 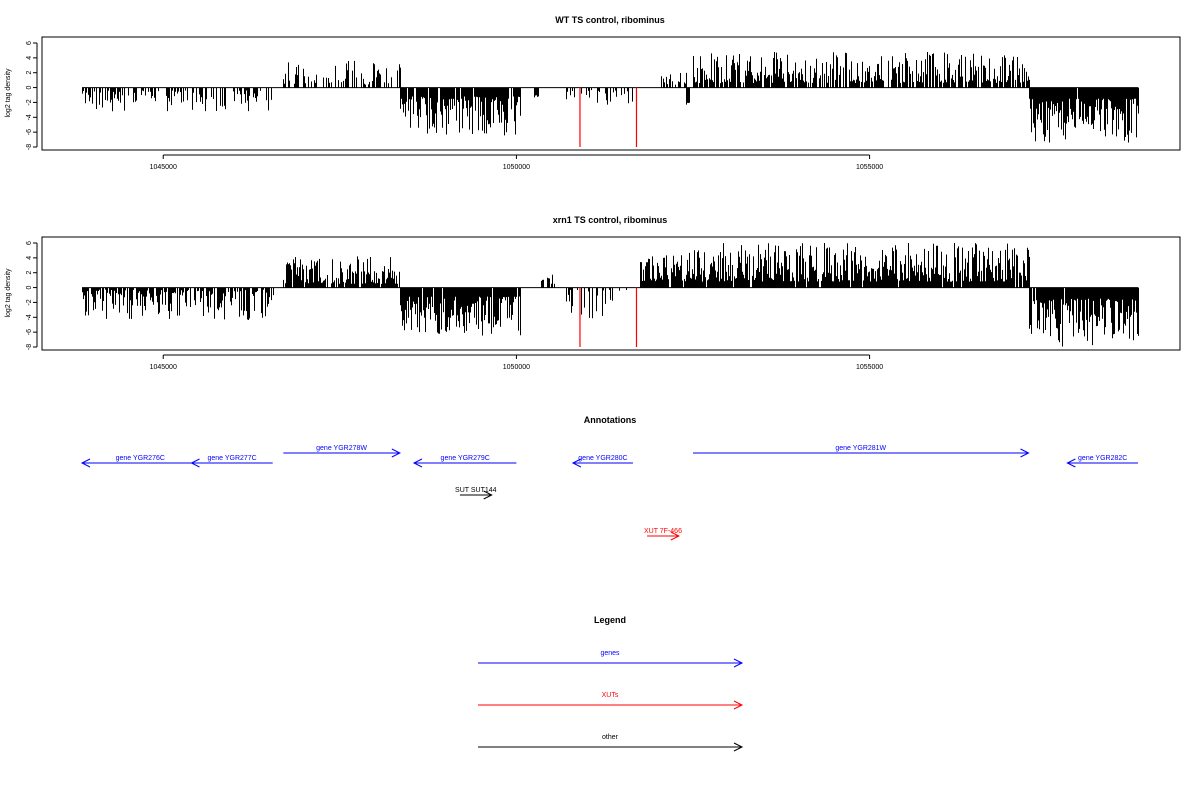 What do you see at coordinates (1102, 458) in the screenshot?
I see `feature-label: gene YGR282C` at bounding box center [1102, 458].